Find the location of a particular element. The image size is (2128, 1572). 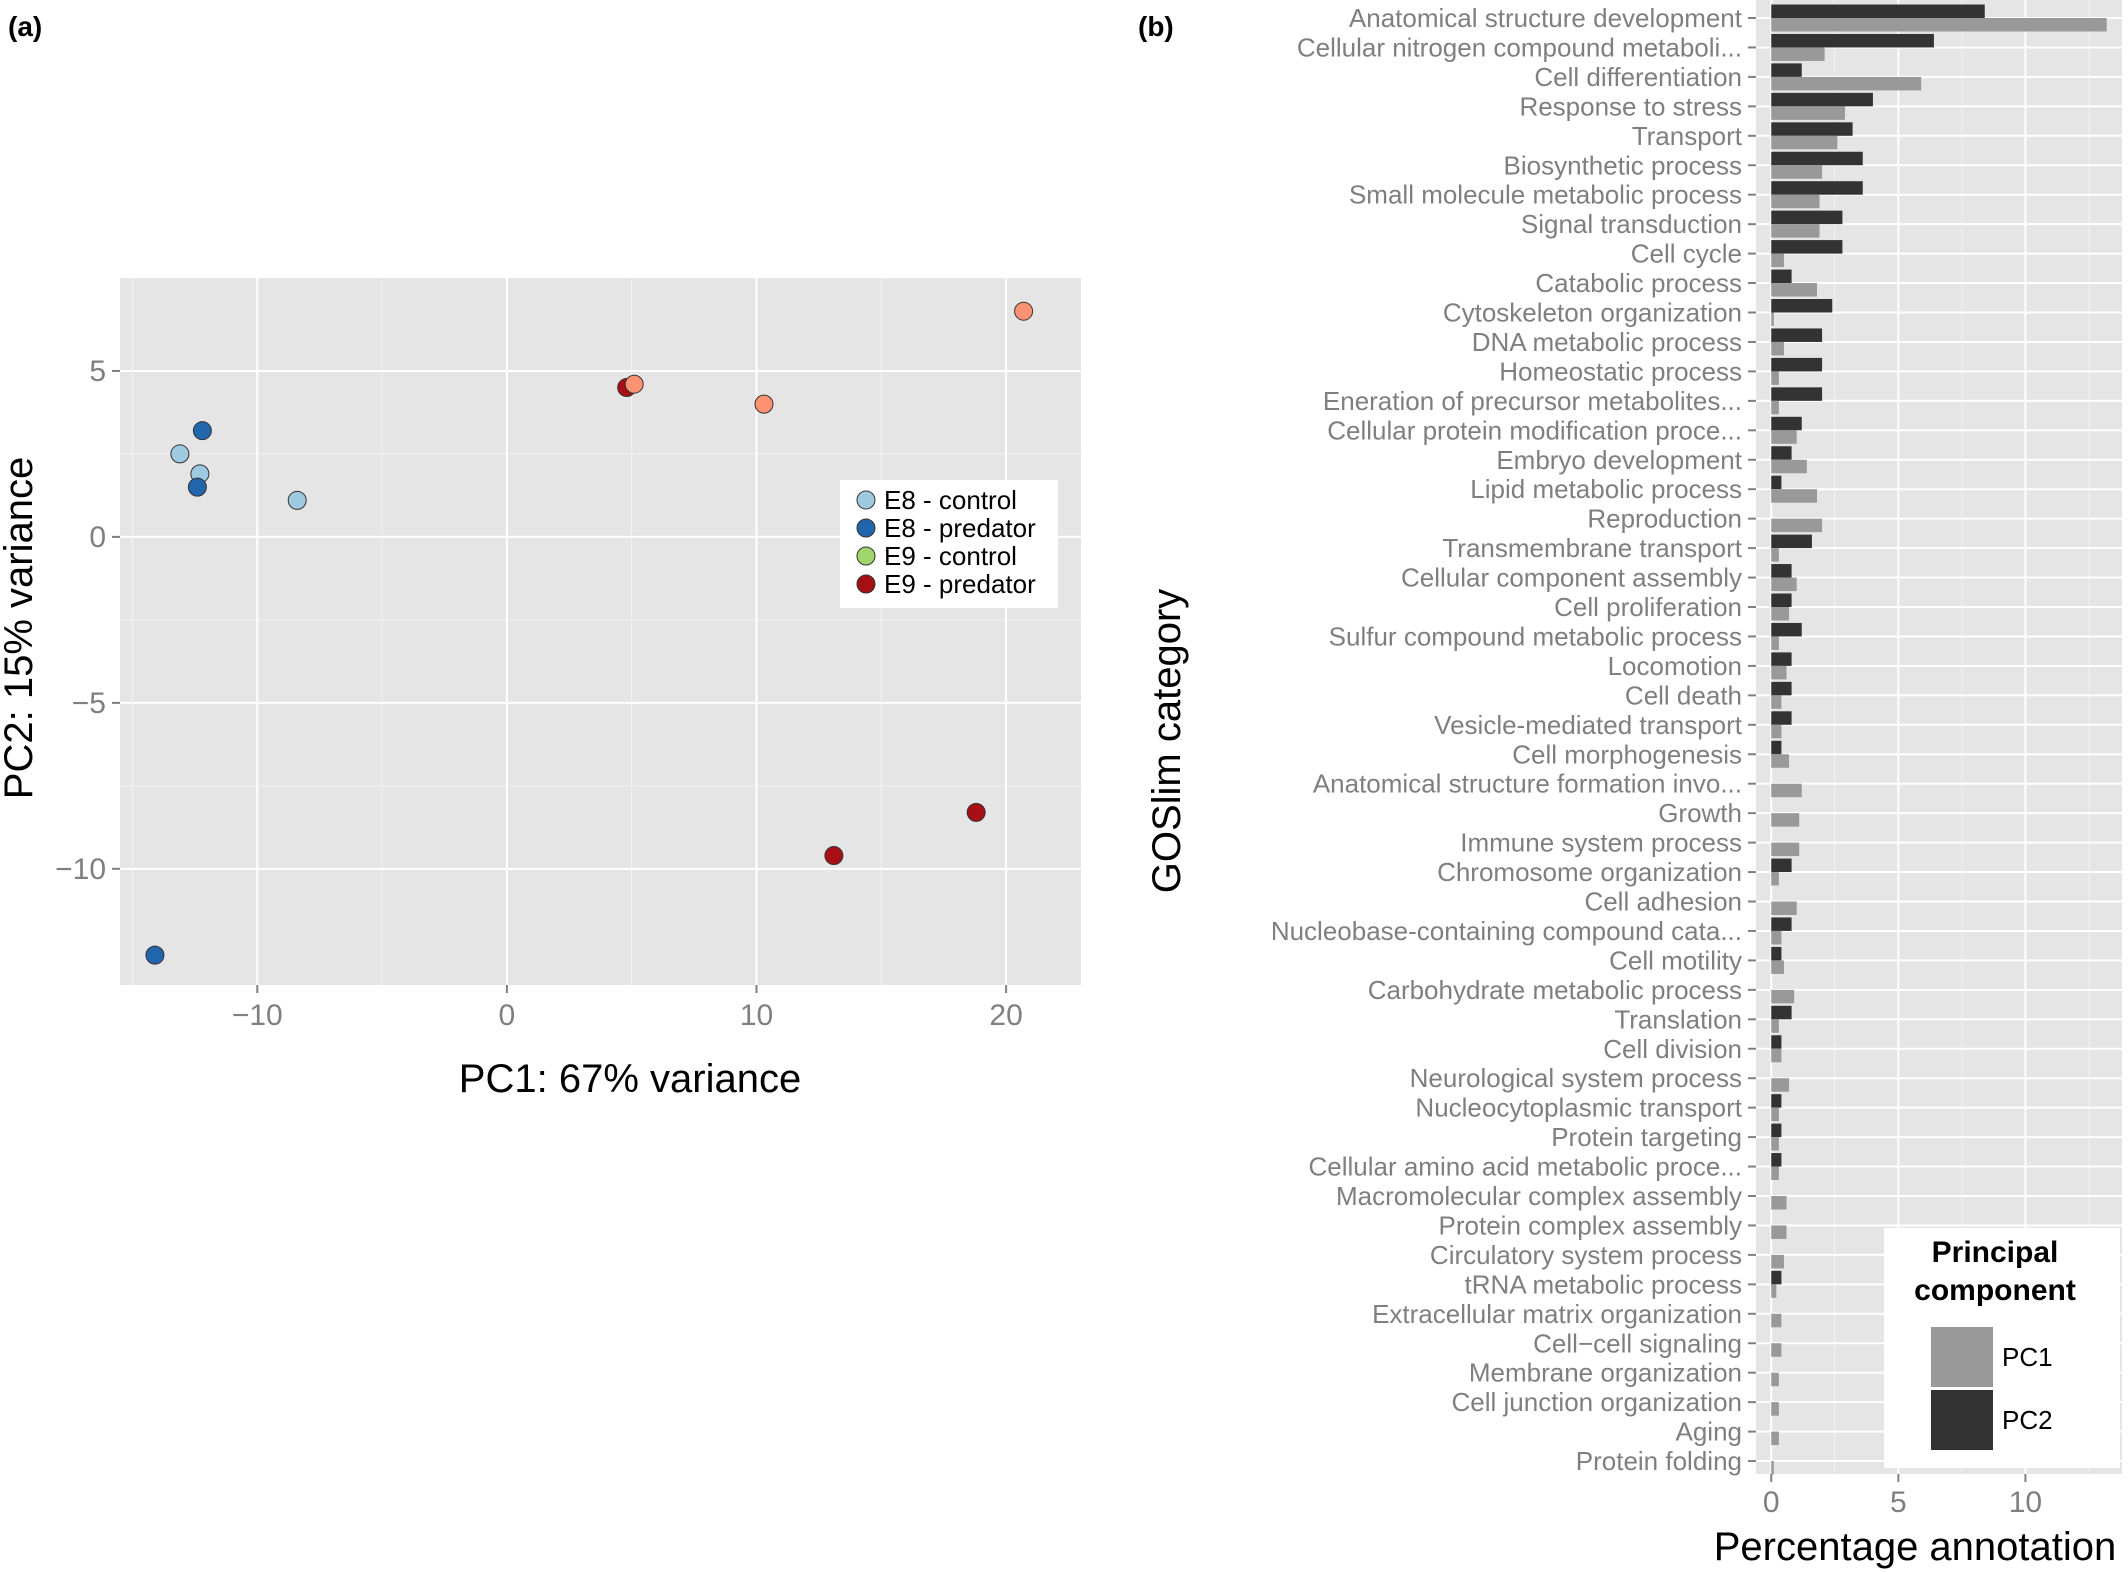

bar-y-axis-title: GOSlim category is located at coordinates (1167, 741).